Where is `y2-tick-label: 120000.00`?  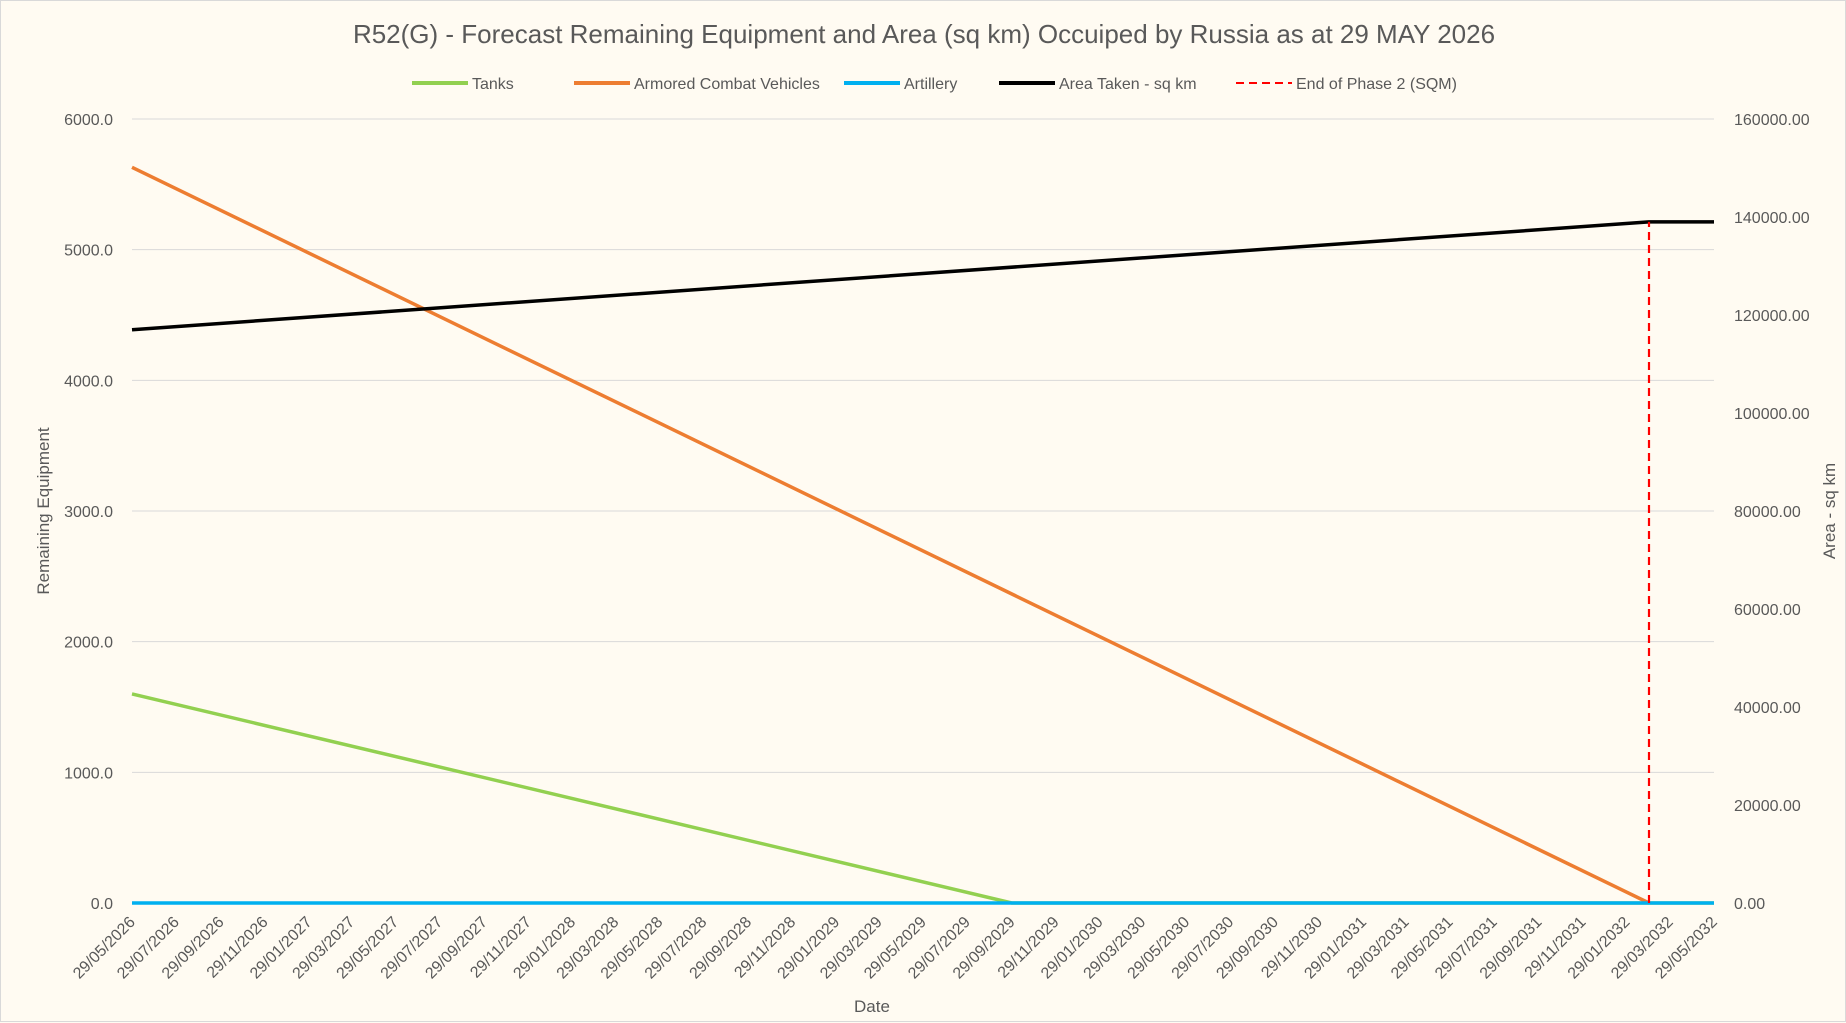 y2-tick-label: 120000.00 is located at coordinates (1772, 316).